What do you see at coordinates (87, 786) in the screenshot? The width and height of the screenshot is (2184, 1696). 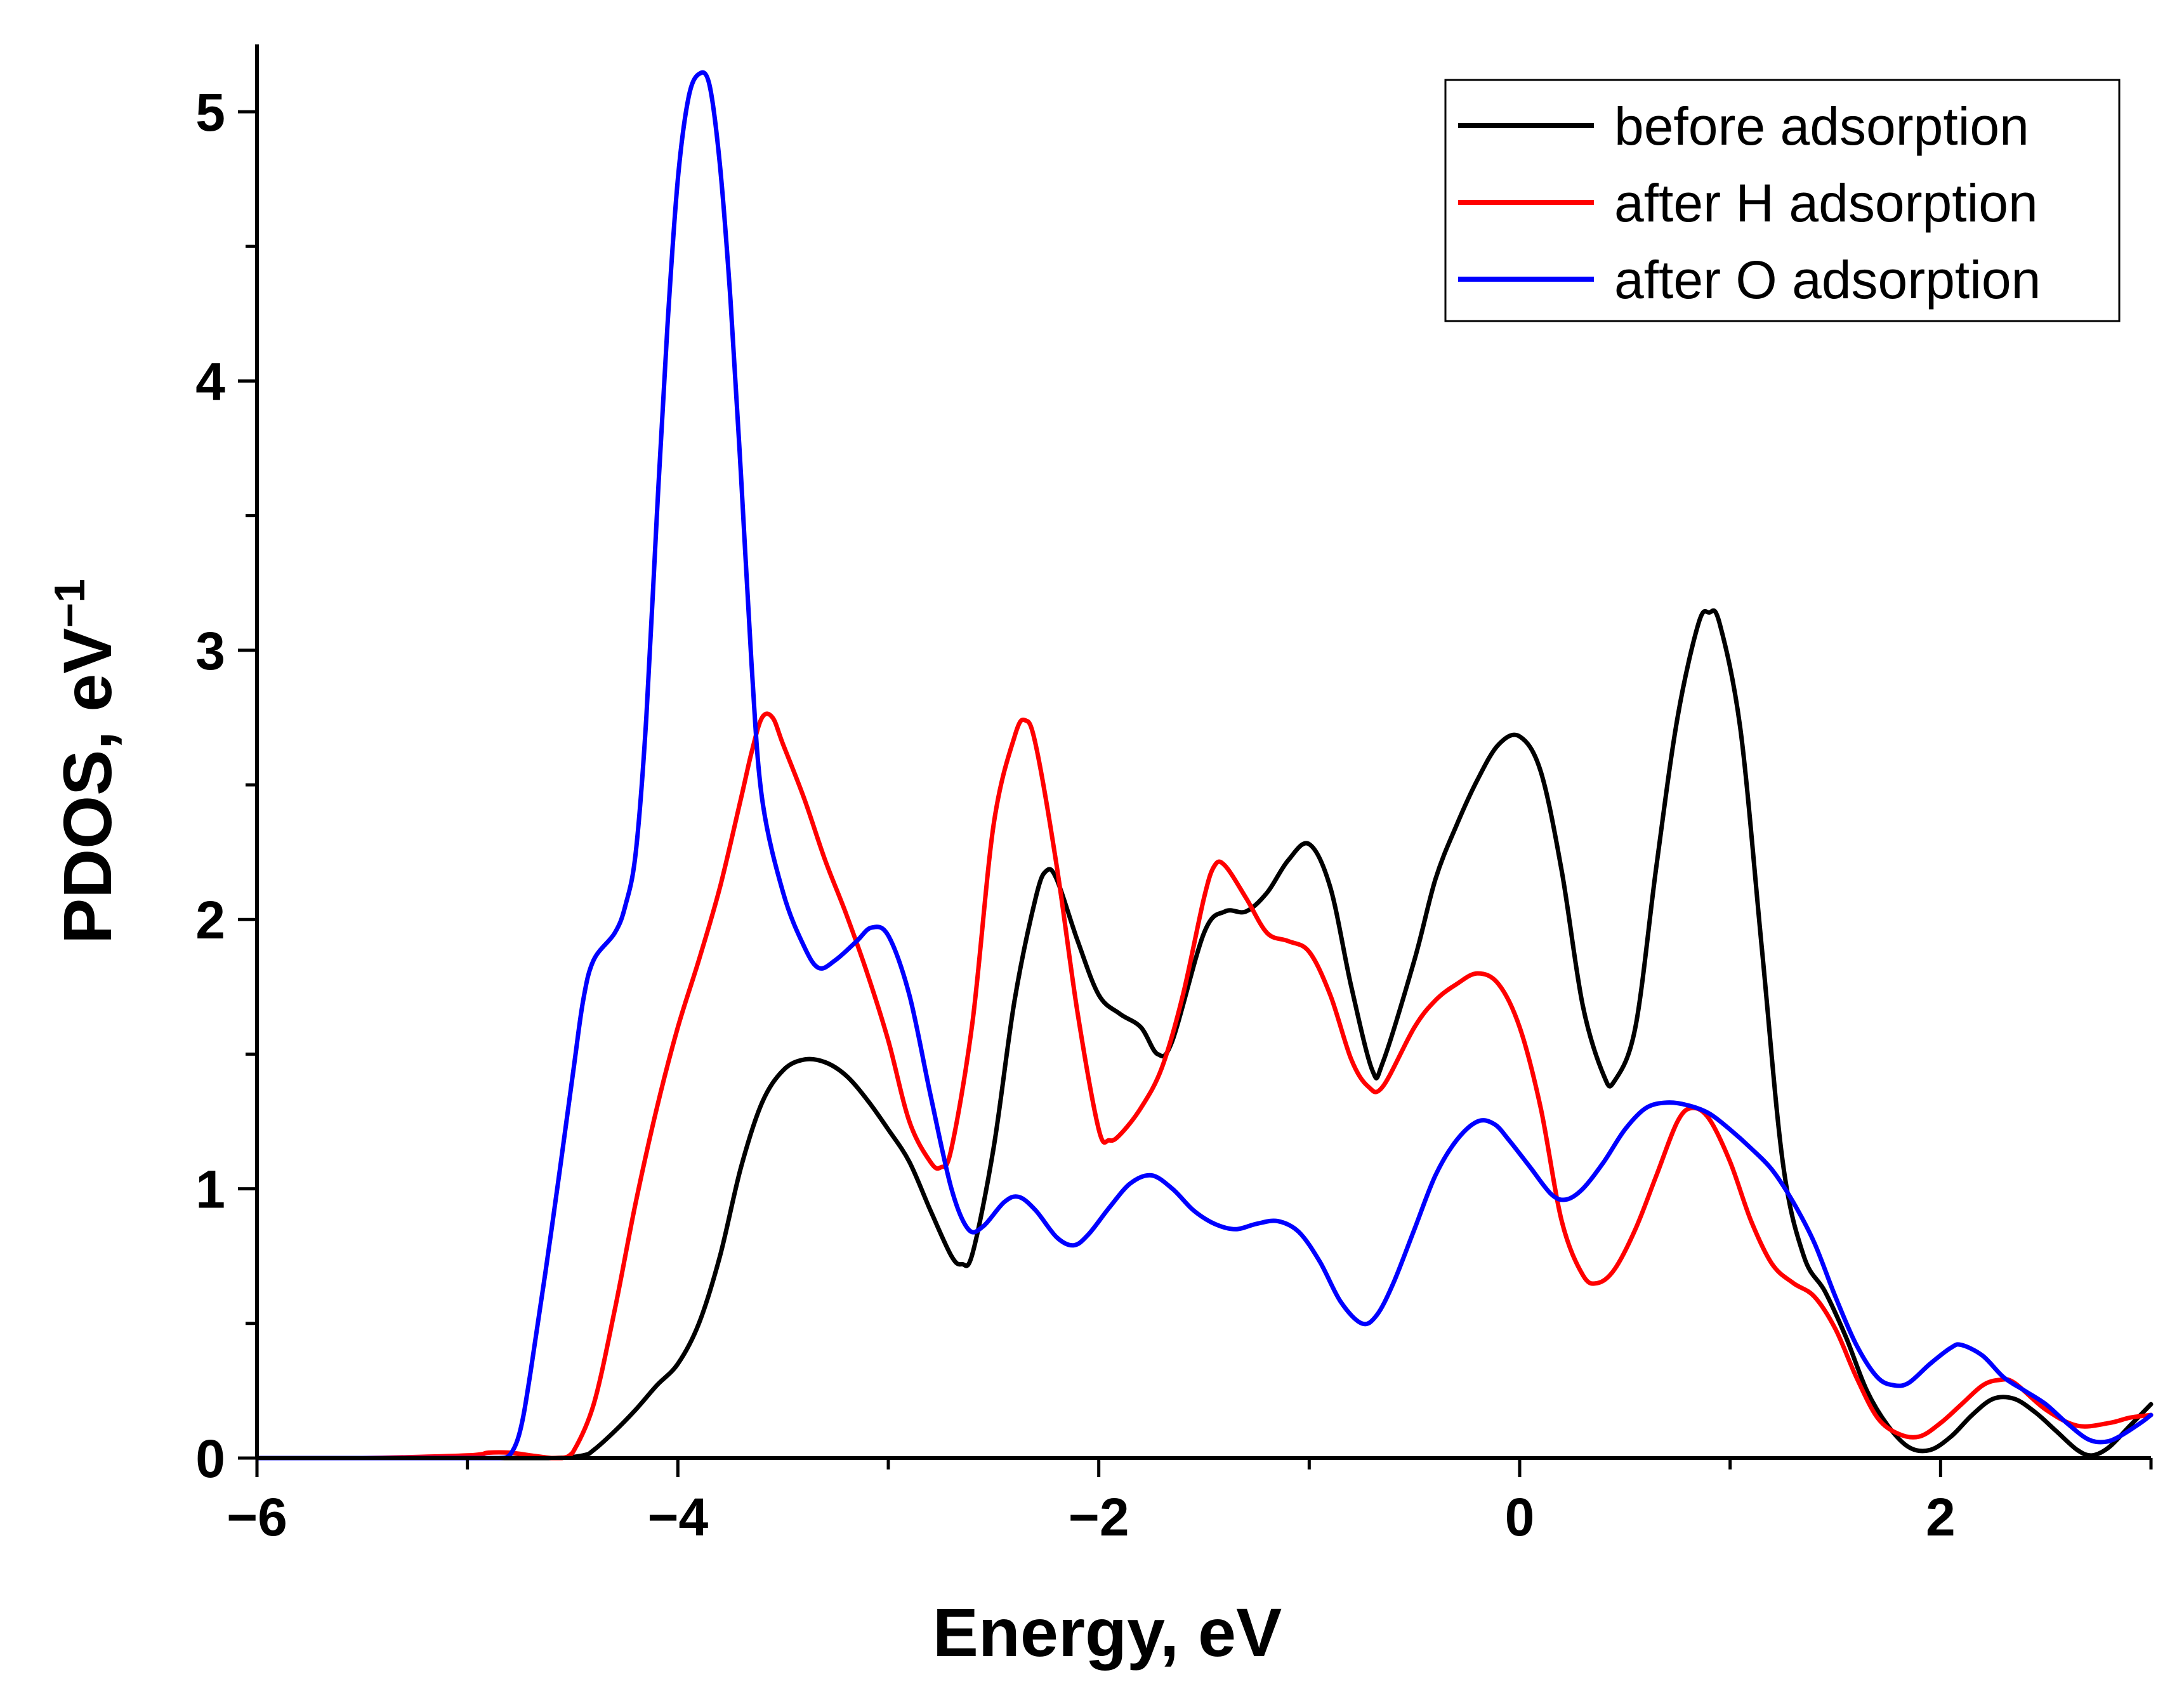 I see `y-axis-title-main: PDOS, eV` at bounding box center [87, 786].